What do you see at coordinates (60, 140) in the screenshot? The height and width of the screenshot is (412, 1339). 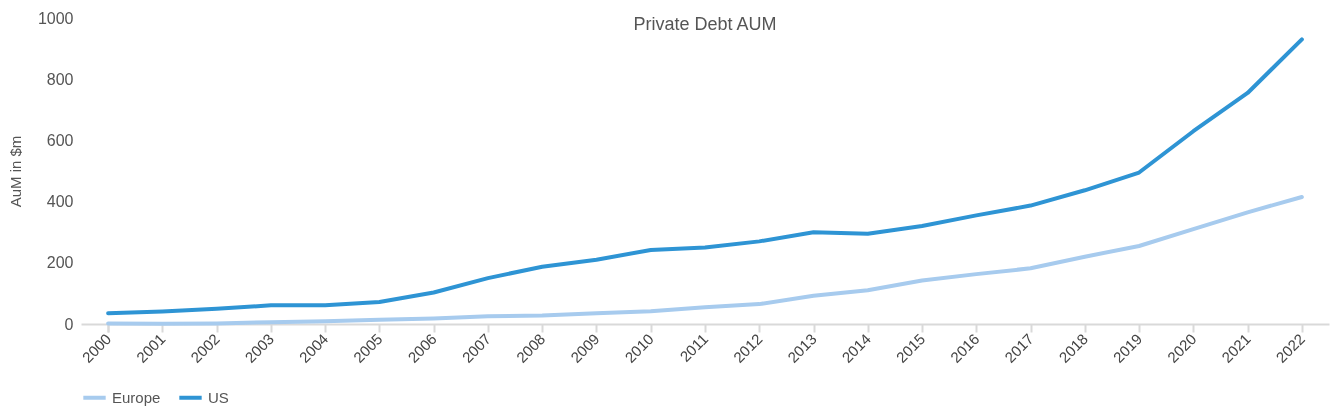 I see `y-tick-label: 600` at bounding box center [60, 140].